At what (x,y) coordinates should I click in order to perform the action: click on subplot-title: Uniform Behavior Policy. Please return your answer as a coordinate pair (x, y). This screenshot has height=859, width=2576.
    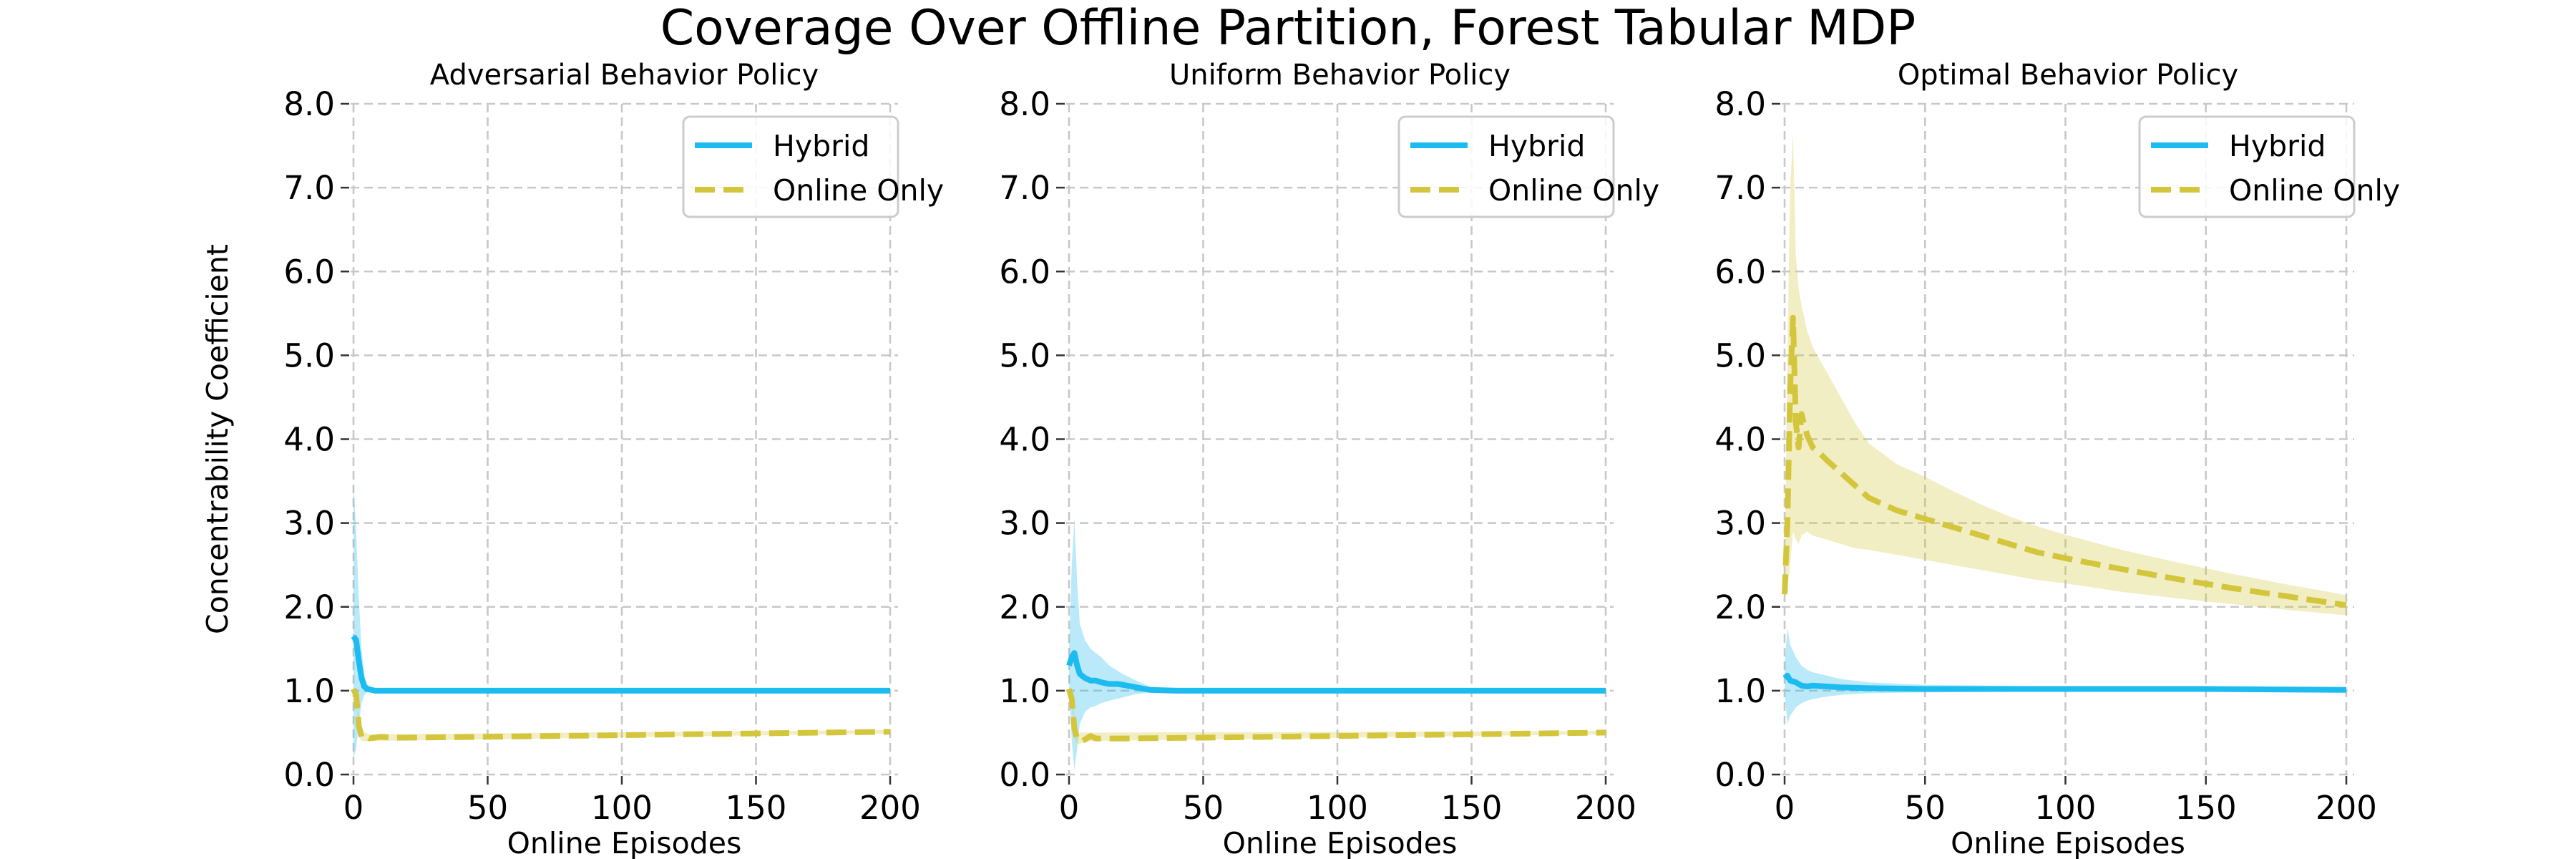
    Looking at the image, I should click on (1340, 75).